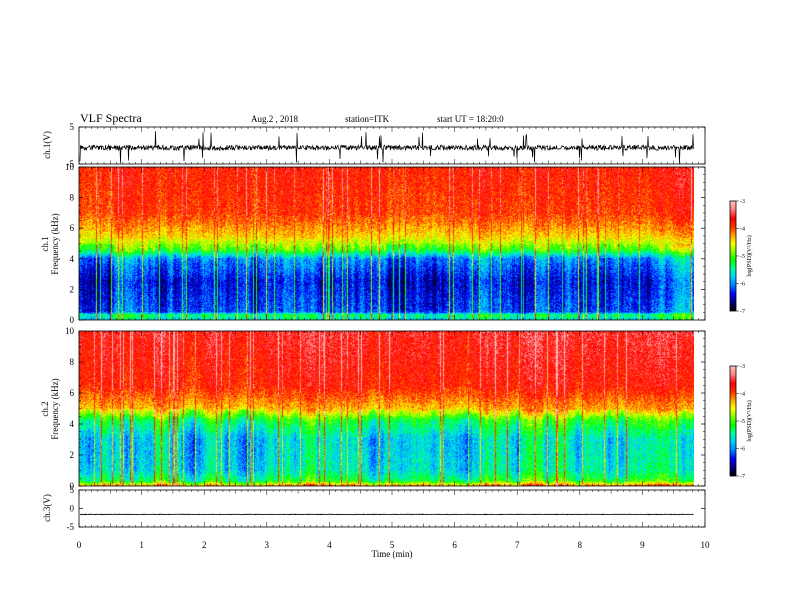  Describe the element at coordinates (72, 509) in the screenshot. I see `ch3-waveform-tick-label: 0` at that location.